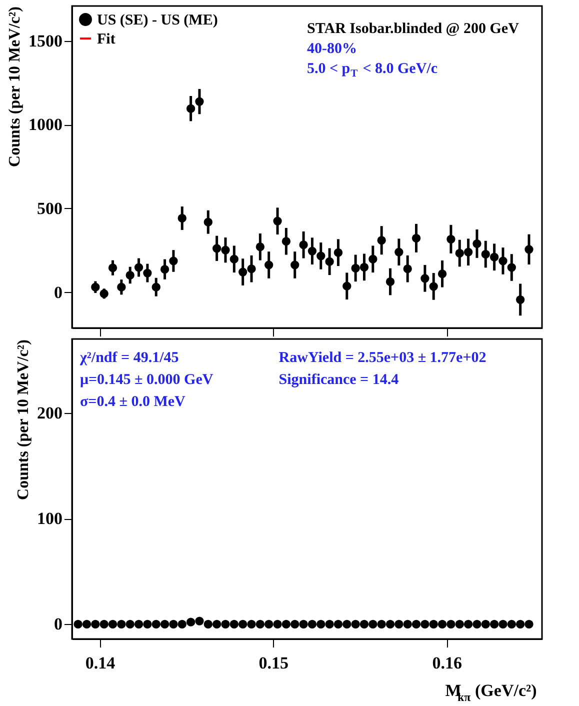 This screenshot has height=706, width=579. What do you see at coordinates (339, 380) in the screenshot?
I see `annotation: Significance = 14.4` at bounding box center [339, 380].